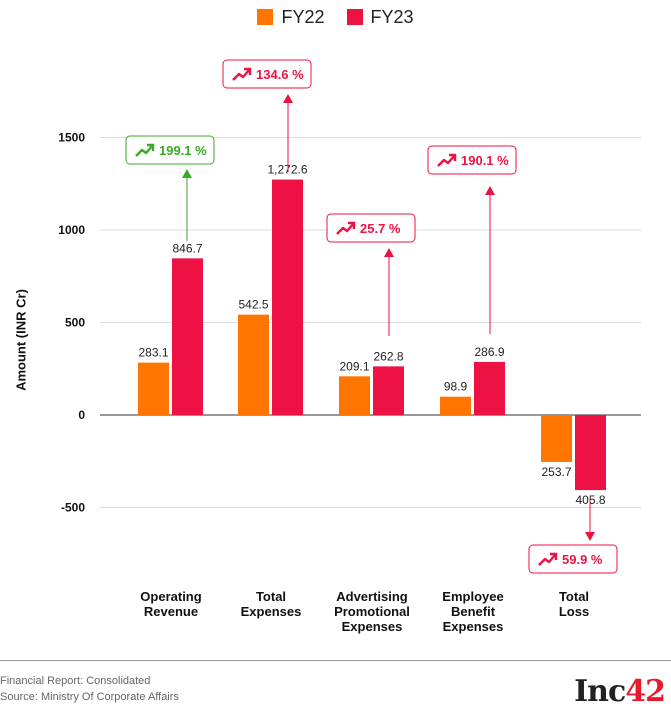  I want to click on legend-item-fy22: FY22, so click(291, 17).